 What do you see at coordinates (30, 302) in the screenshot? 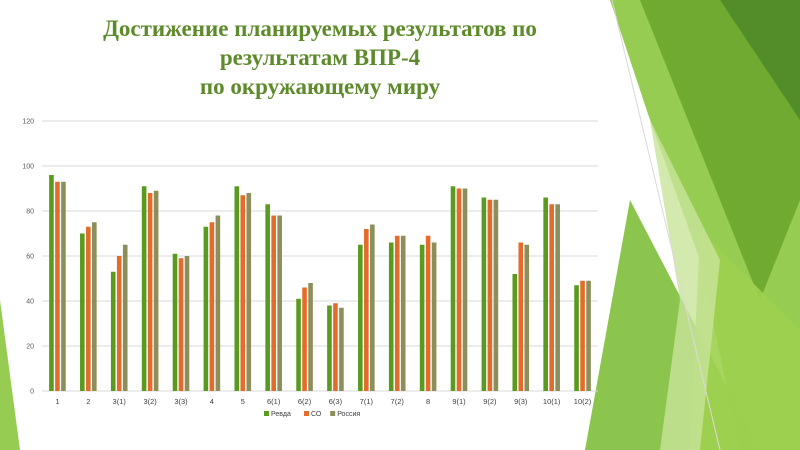
I see `y-tick-label: 40` at bounding box center [30, 302].